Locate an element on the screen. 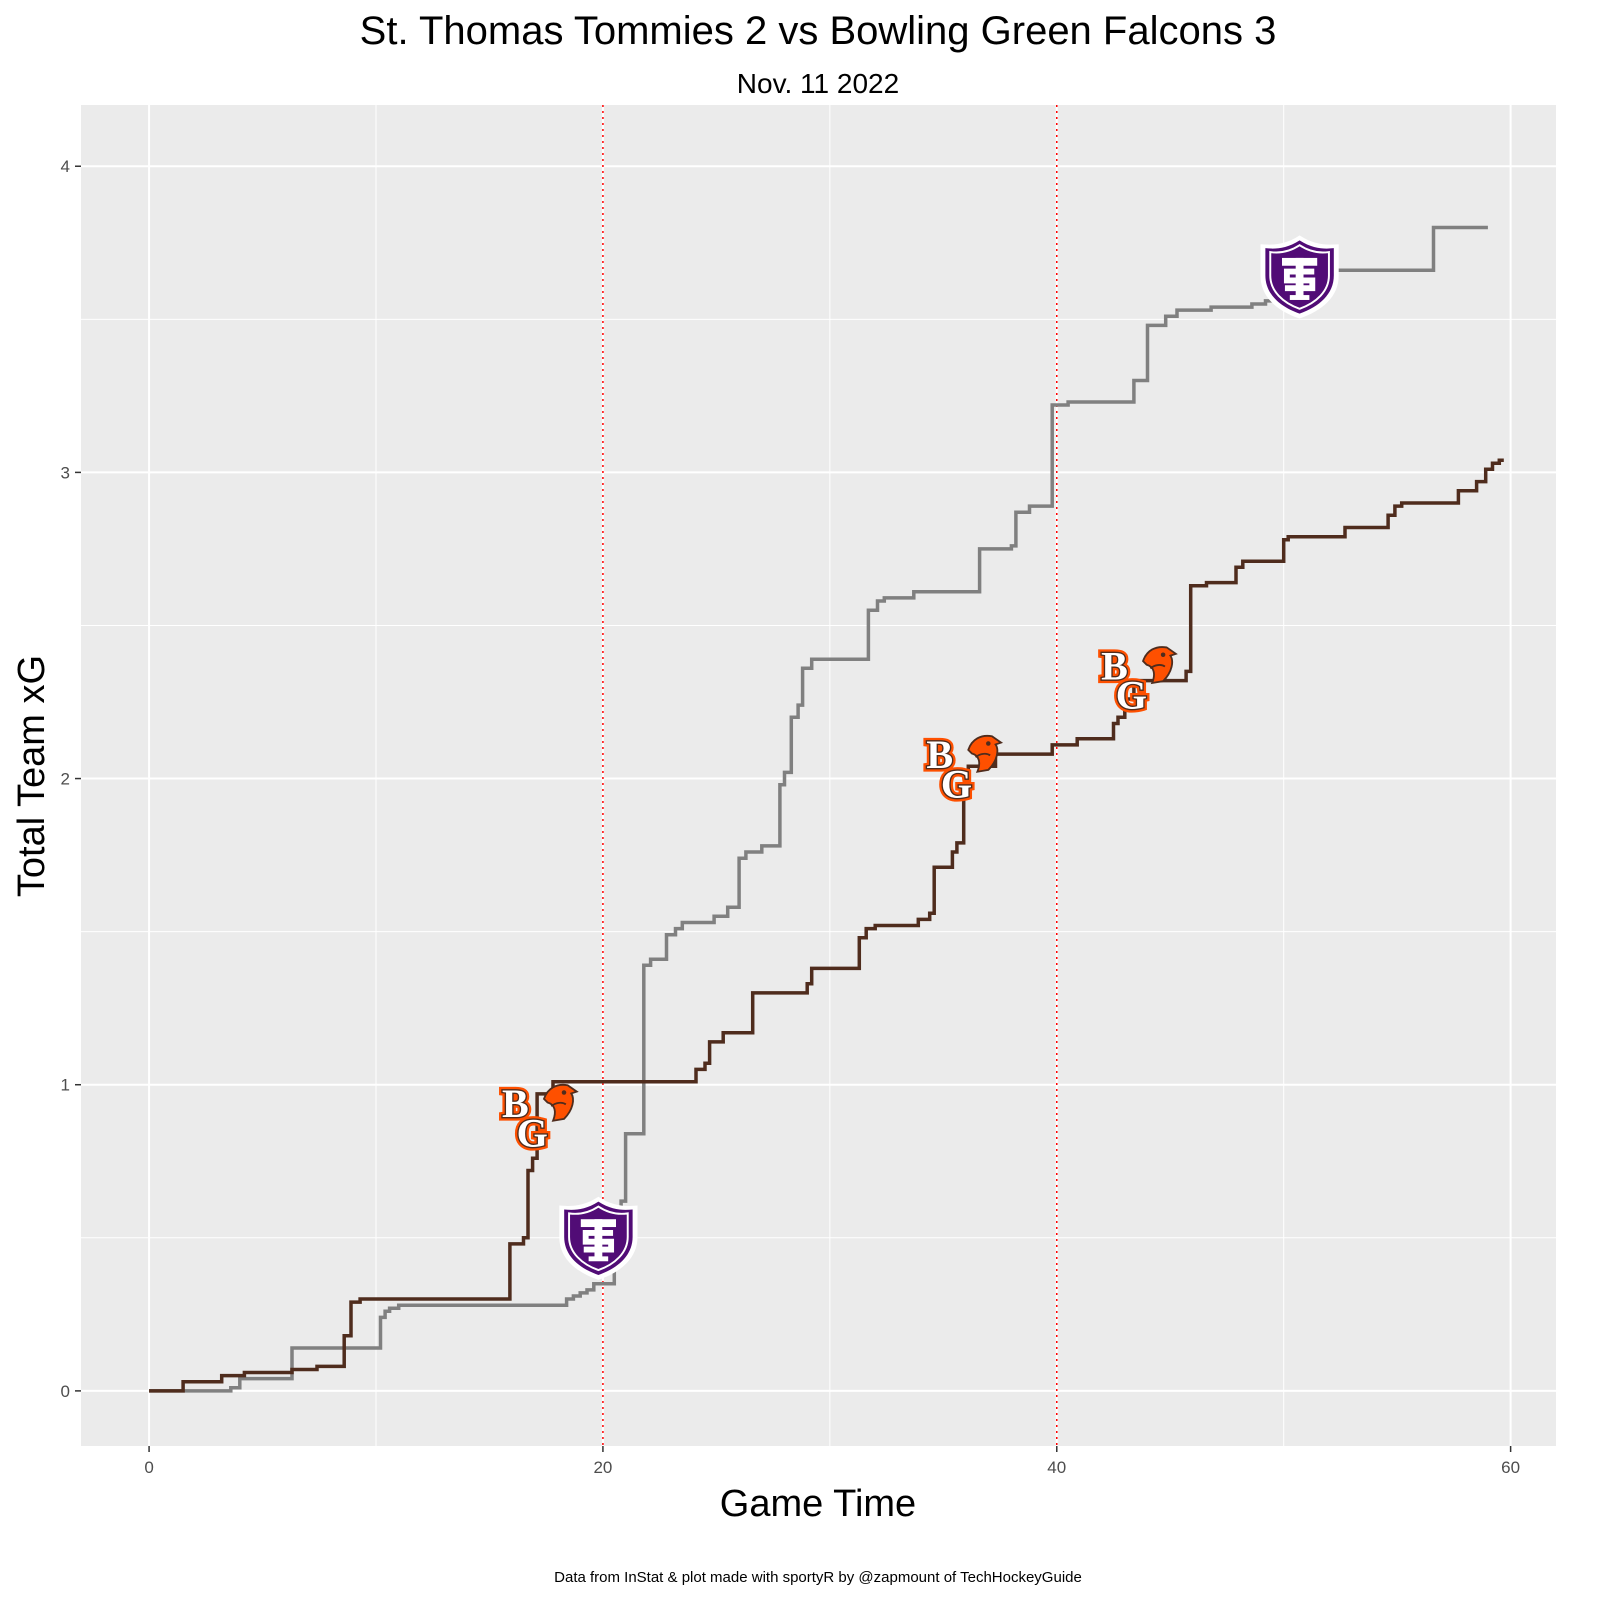 Image resolution: width=1600 pixels, height=1600 pixels. x-axis-ticks: 0 20 40 60 is located at coordinates (832, 1461).